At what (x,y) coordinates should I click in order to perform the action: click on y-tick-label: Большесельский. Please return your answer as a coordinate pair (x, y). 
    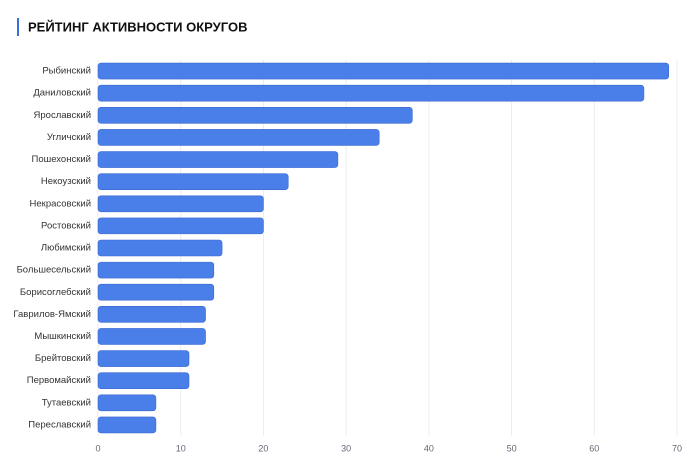
    Looking at the image, I should click on (54, 270).